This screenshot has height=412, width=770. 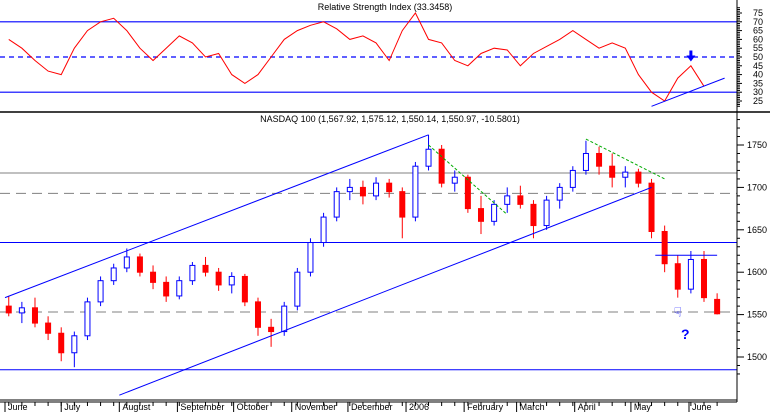 What do you see at coordinates (688, 92) in the screenshot?
I see `rsi-trendline` at bounding box center [688, 92].